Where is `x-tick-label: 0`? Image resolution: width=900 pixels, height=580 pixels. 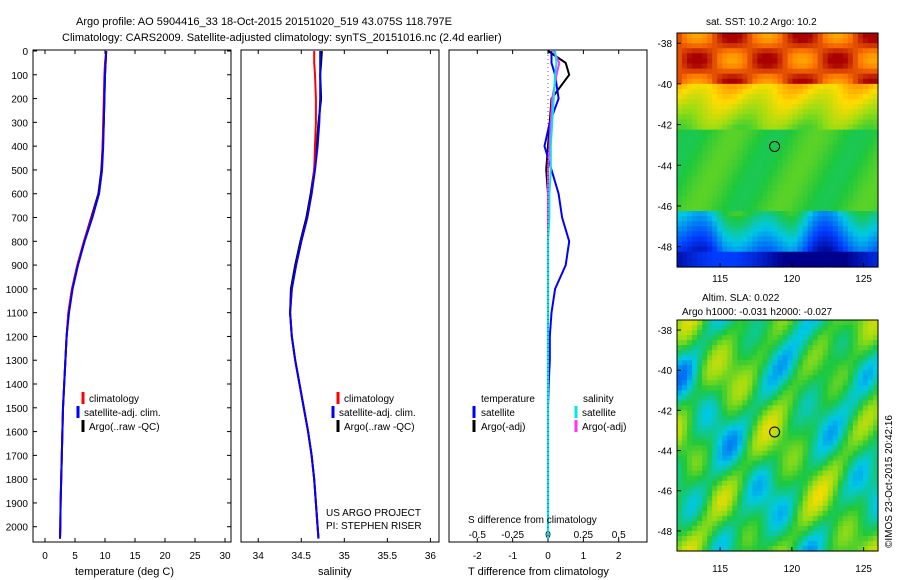 x-tick-label: 0 is located at coordinates (548, 556).